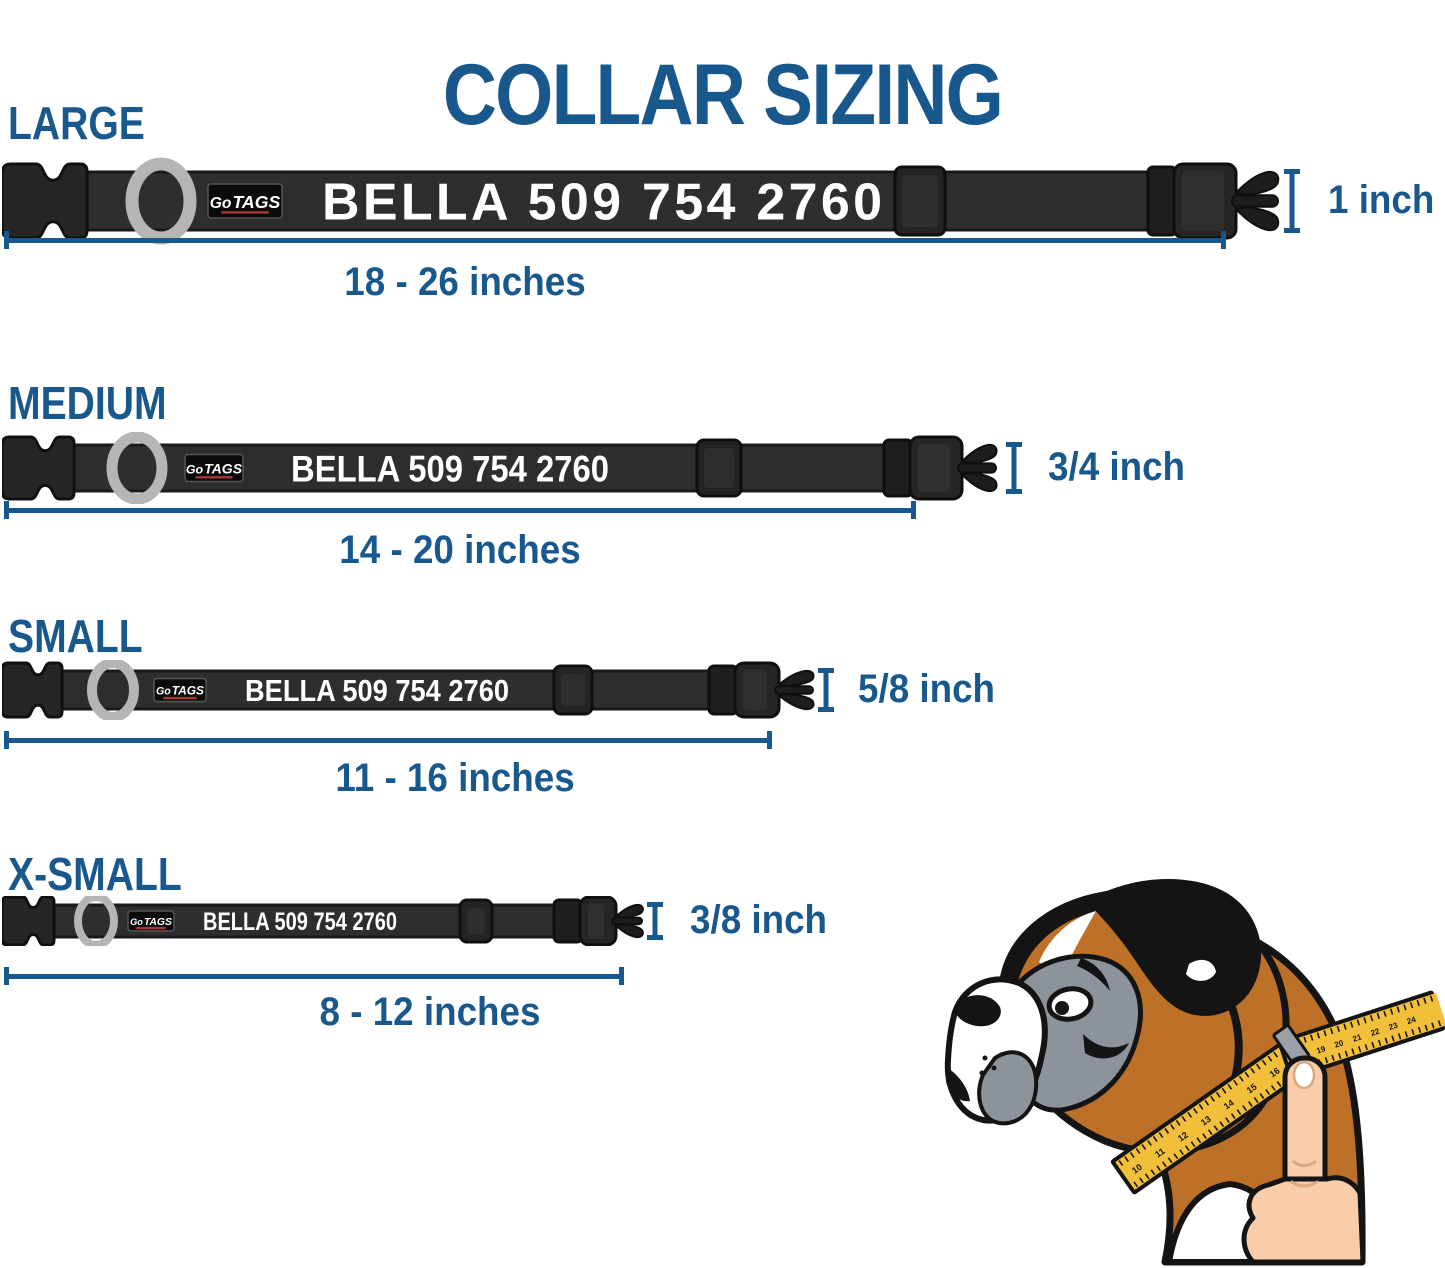  What do you see at coordinates (1183, 1137) in the screenshot?
I see `tape-number: 12` at bounding box center [1183, 1137].